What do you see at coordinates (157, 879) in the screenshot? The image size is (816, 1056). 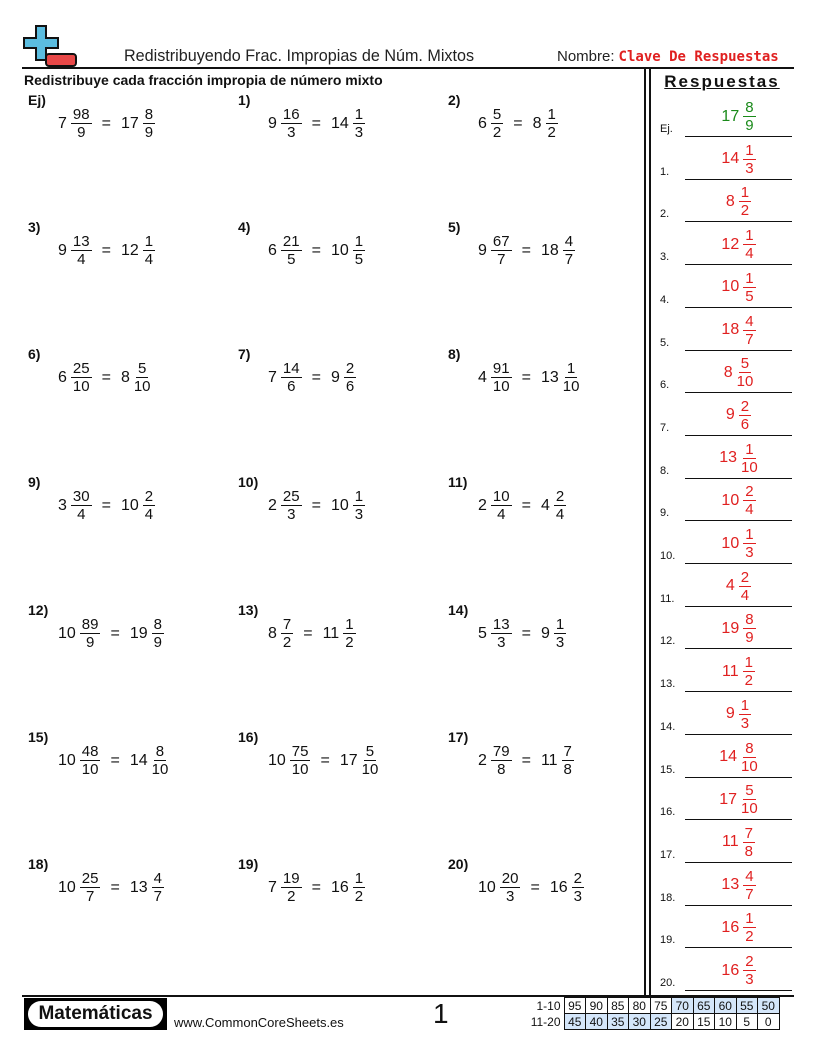 I see `numerator: 4` at bounding box center [157, 879].